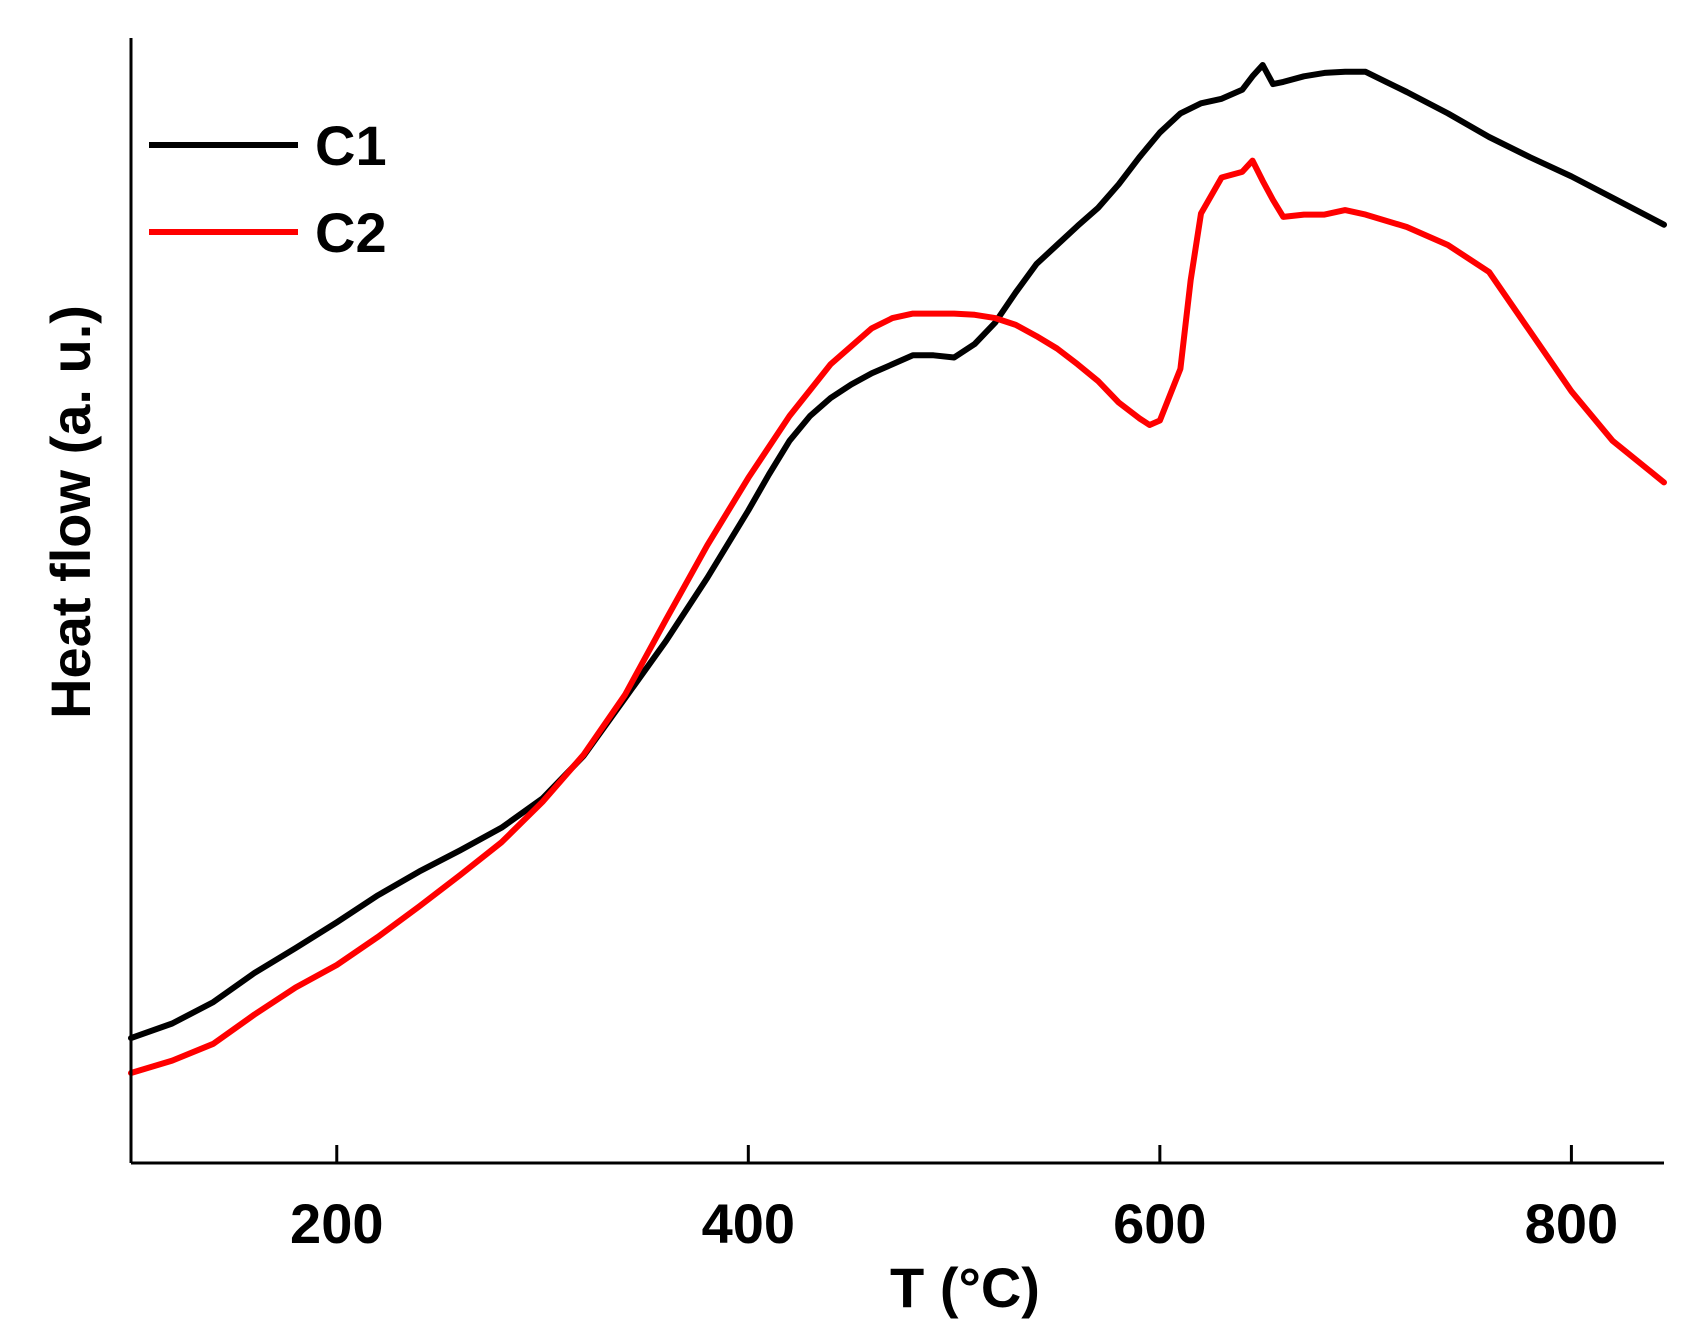 The width and height of the screenshot is (1681, 1331). I want to click on x-axis-title: T (°C), so click(965, 1287).